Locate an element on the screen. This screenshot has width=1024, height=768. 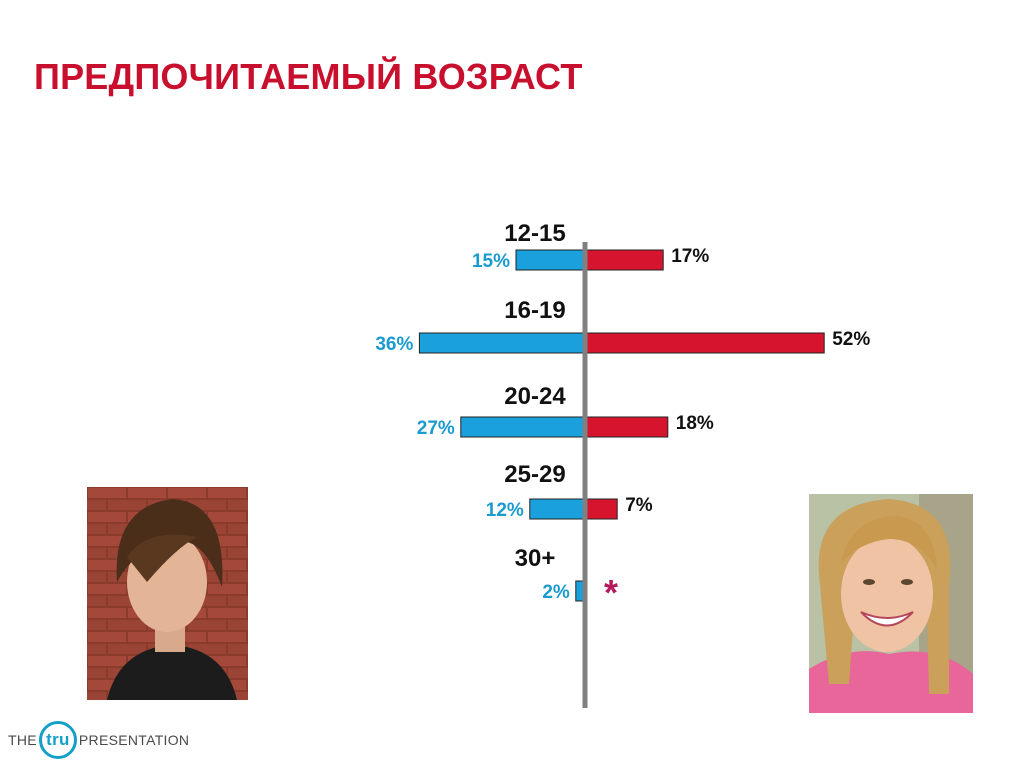
category-label: 30+ is located at coordinates (535, 558).